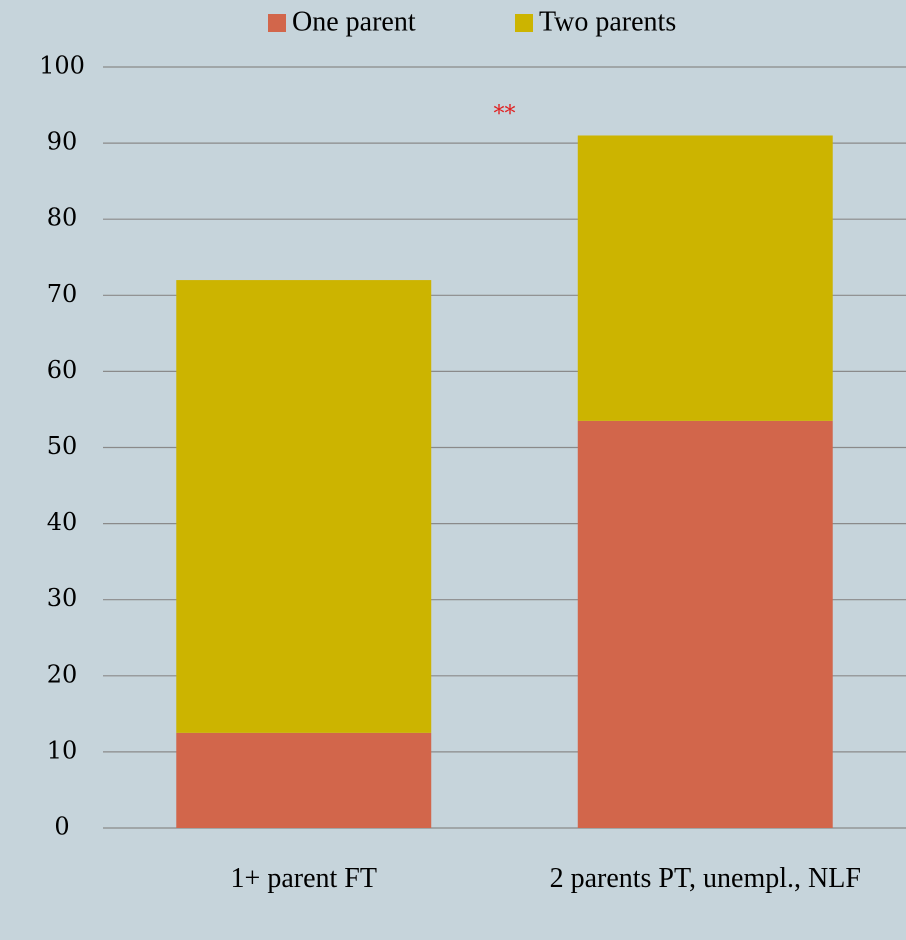 The image size is (906, 940). Describe the element at coordinates (354, 21) in the screenshot. I see `legend-label: One parent` at that location.